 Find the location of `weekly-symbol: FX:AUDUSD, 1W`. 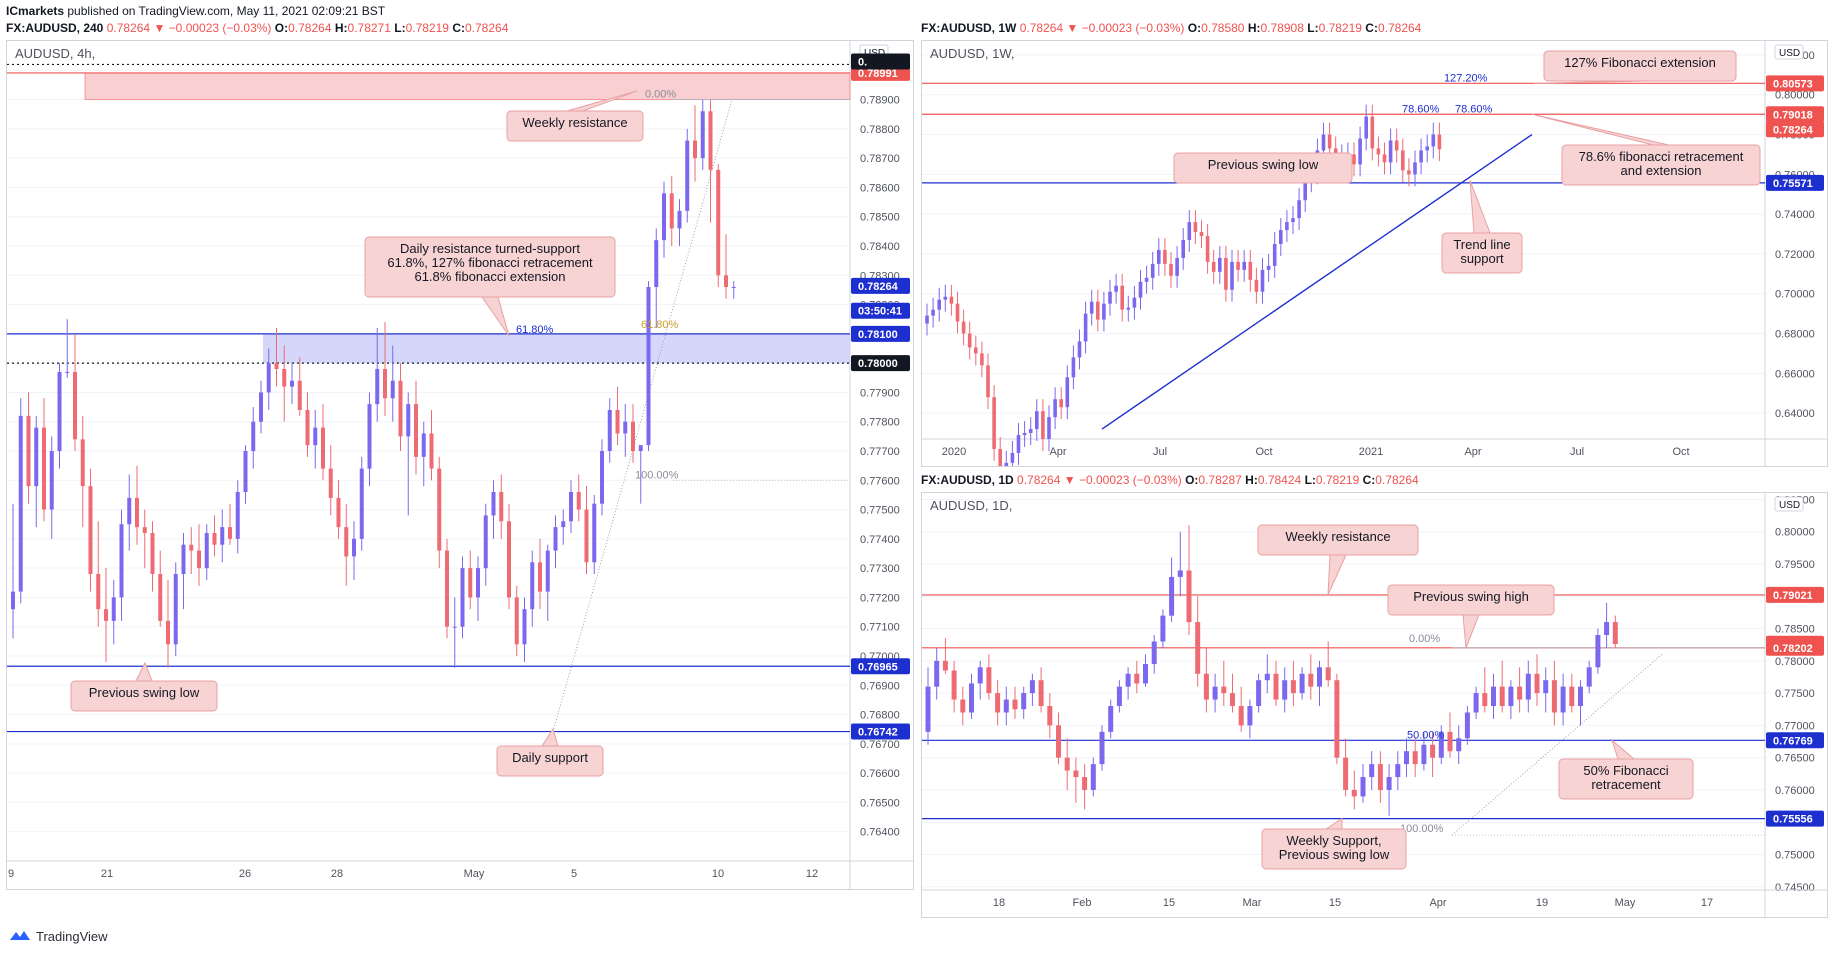

weekly-symbol: FX:AUDUSD, 1W is located at coordinates (969, 28).